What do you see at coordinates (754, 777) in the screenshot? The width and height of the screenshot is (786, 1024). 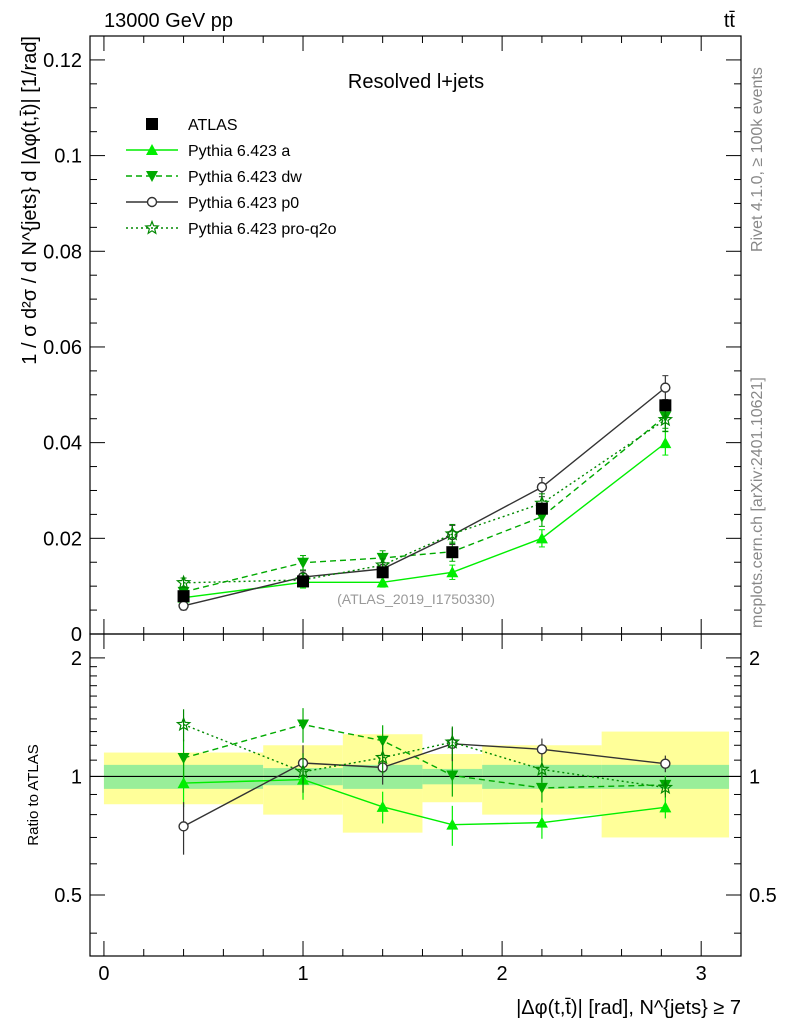 I see `ratio-tick-label-right: 1` at bounding box center [754, 777].